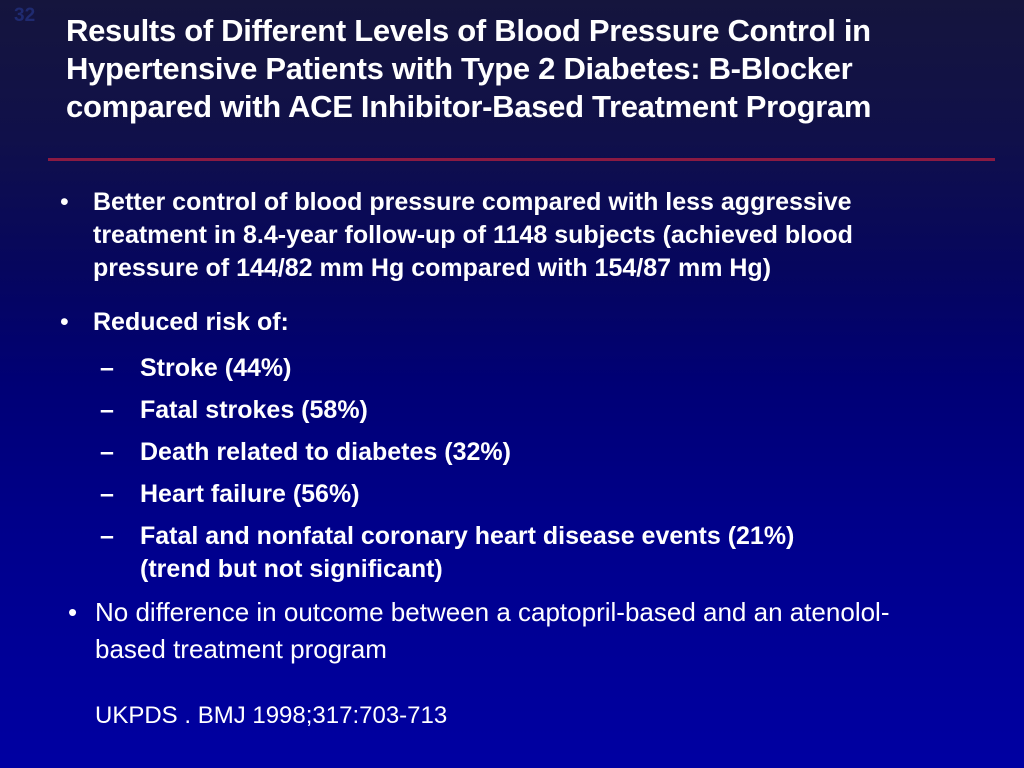 Image resolution: width=1024 pixels, height=768 pixels. Describe the element at coordinates (521, 159) in the screenshot. I see `title-divider` at that location.